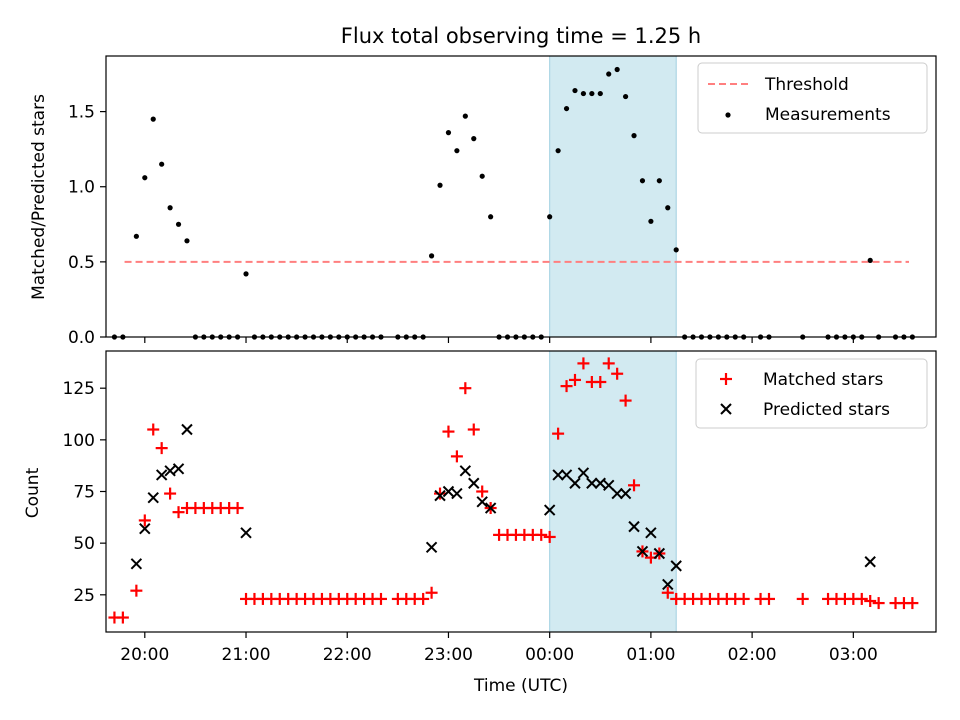  What do you see at coordinates (81, 188) in the screenshot?
I see `ratio-ytick-label: 1.0` at bounding box center [81, 188].